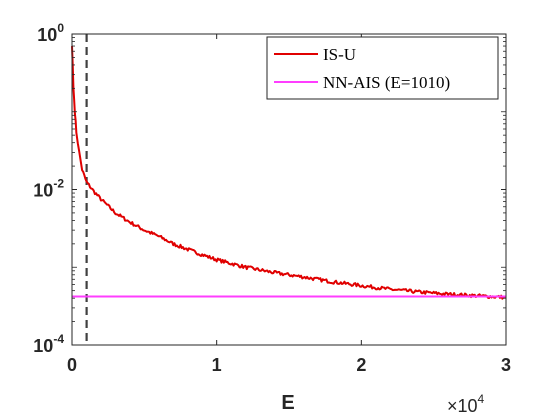 The height and width of the screenshot is (420, 560). I want to click on y-tick-label-2: 10⁰, so click(50, 33).